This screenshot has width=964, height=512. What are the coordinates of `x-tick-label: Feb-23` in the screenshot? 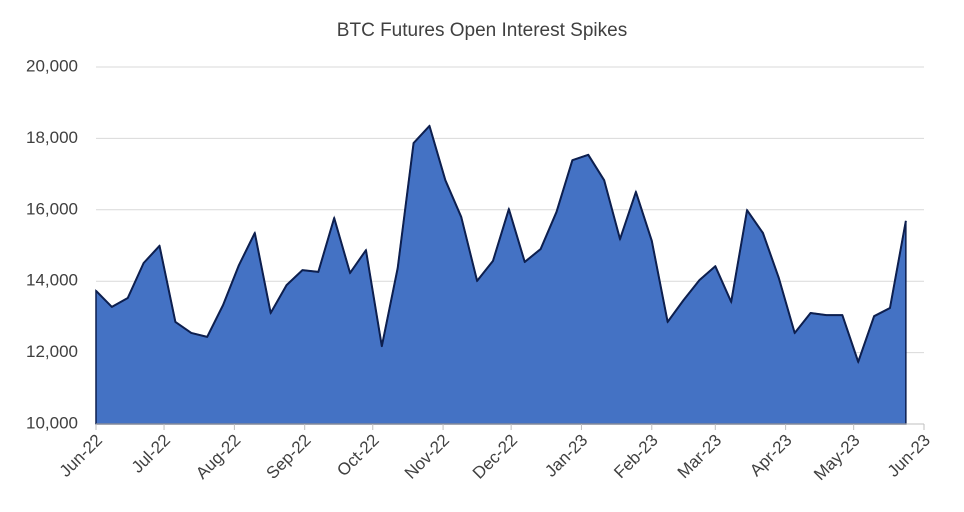 It's located at (636, 457).